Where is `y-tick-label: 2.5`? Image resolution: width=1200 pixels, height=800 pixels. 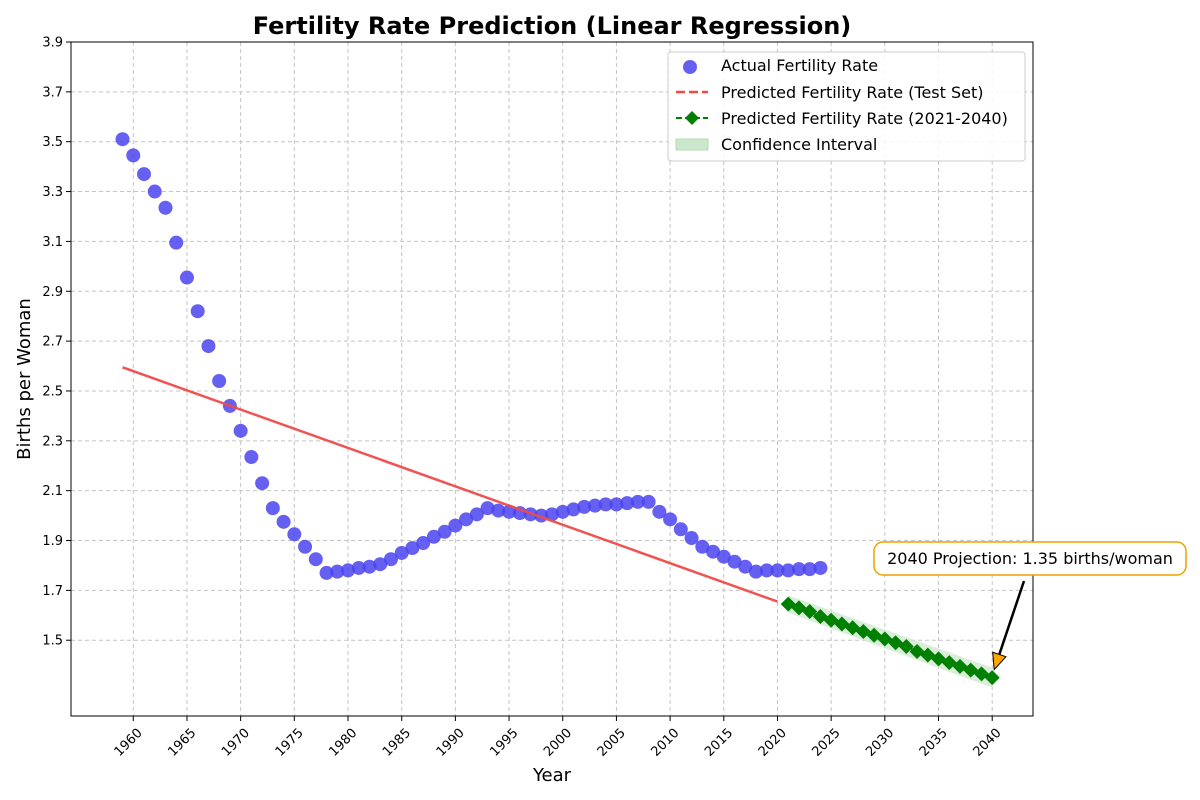
y-tick-label: 2.5 is located at coordinates (52, 391).